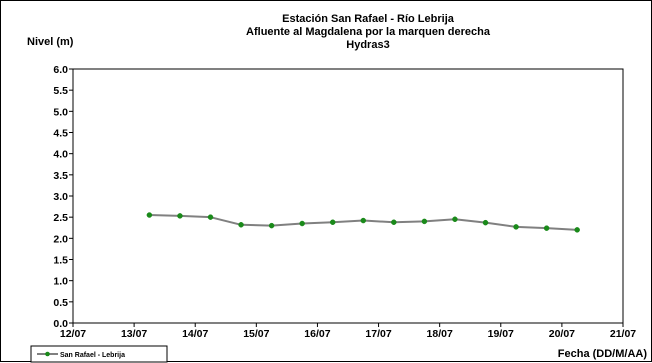  What do you see at coordinates (256, 334) in the screenshot?
I see `x-tick-label: 15/07` at bounding box center [256, 334].